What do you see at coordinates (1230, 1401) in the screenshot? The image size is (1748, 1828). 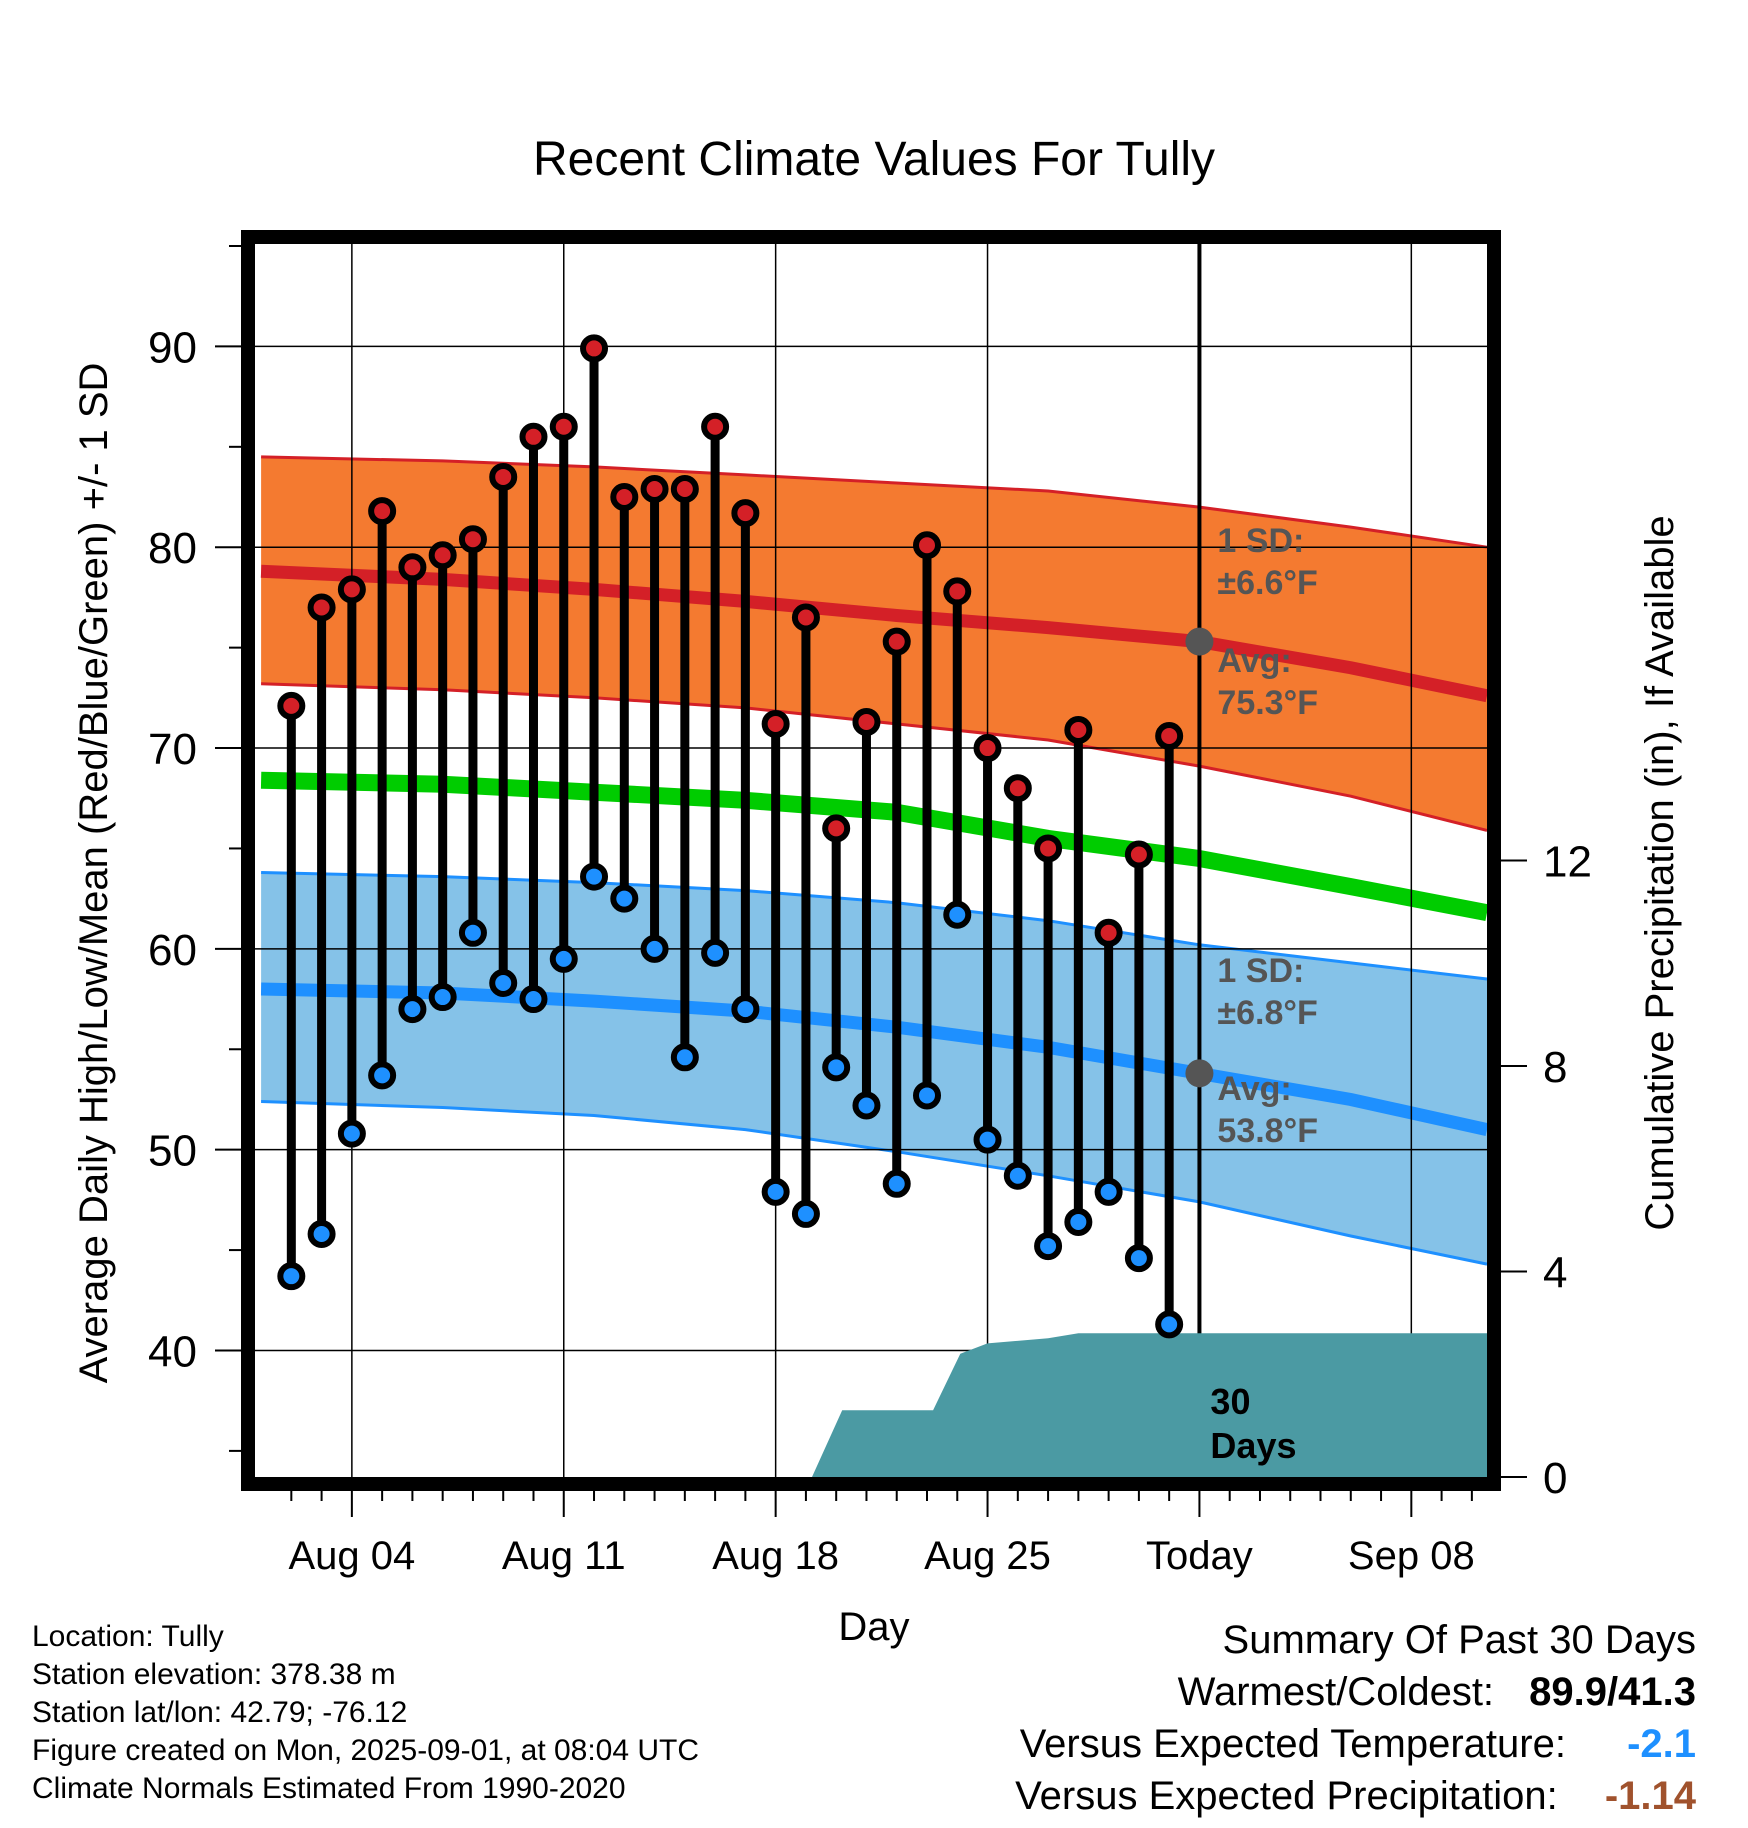 I see `precip-days-number: 30` at bounding box center [1230, 1401].